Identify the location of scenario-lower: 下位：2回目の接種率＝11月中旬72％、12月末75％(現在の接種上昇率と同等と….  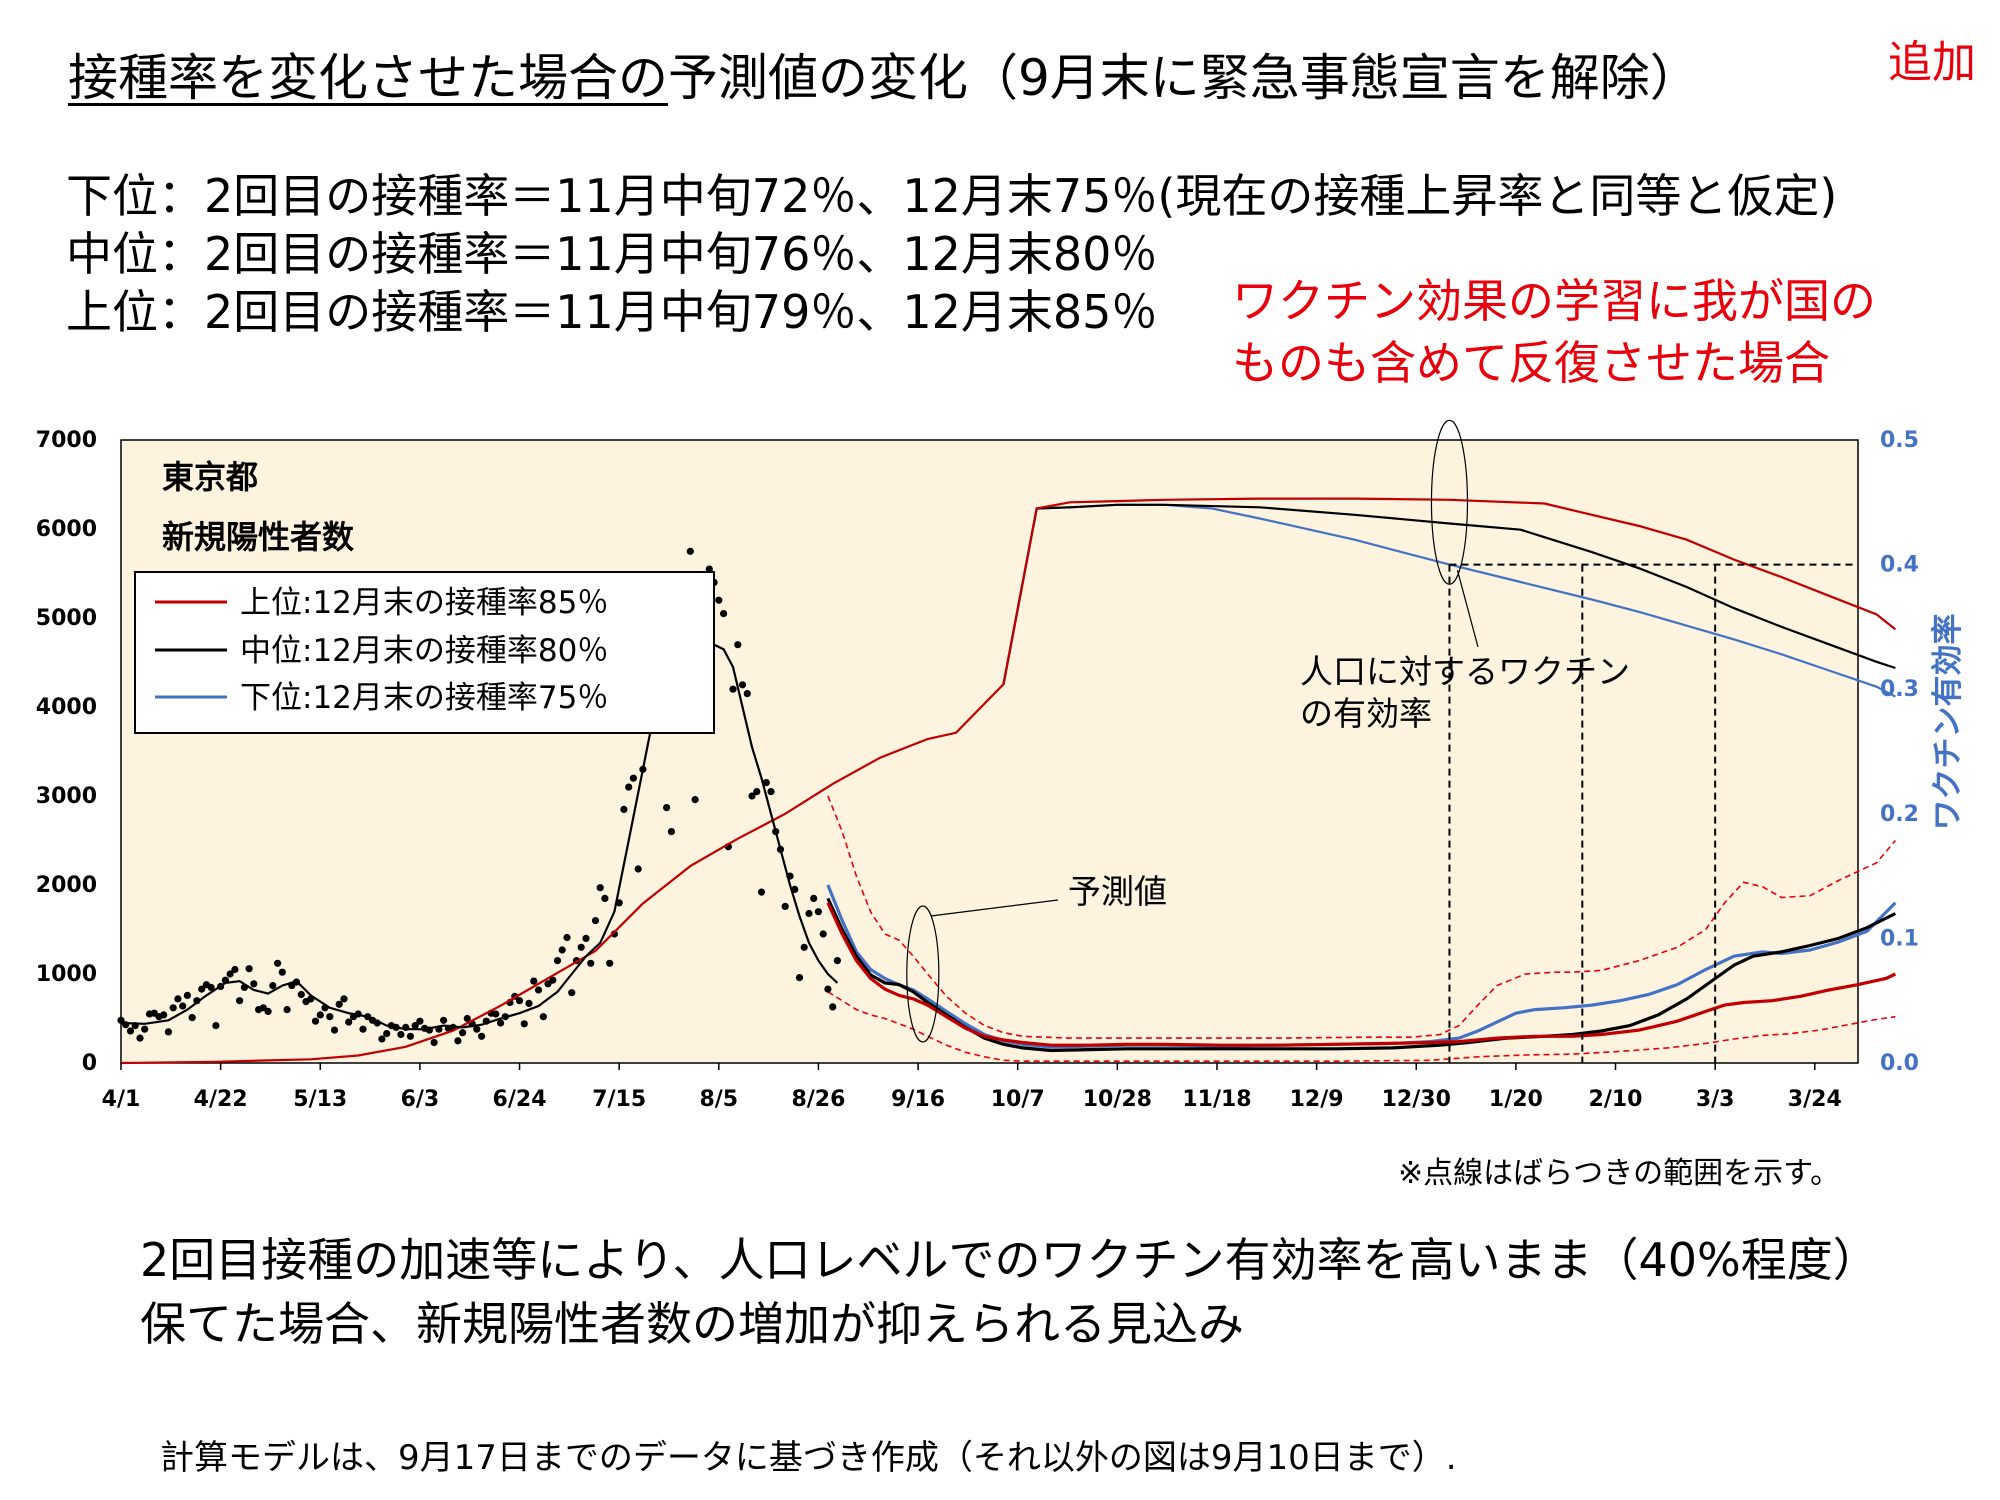
(952, 196).